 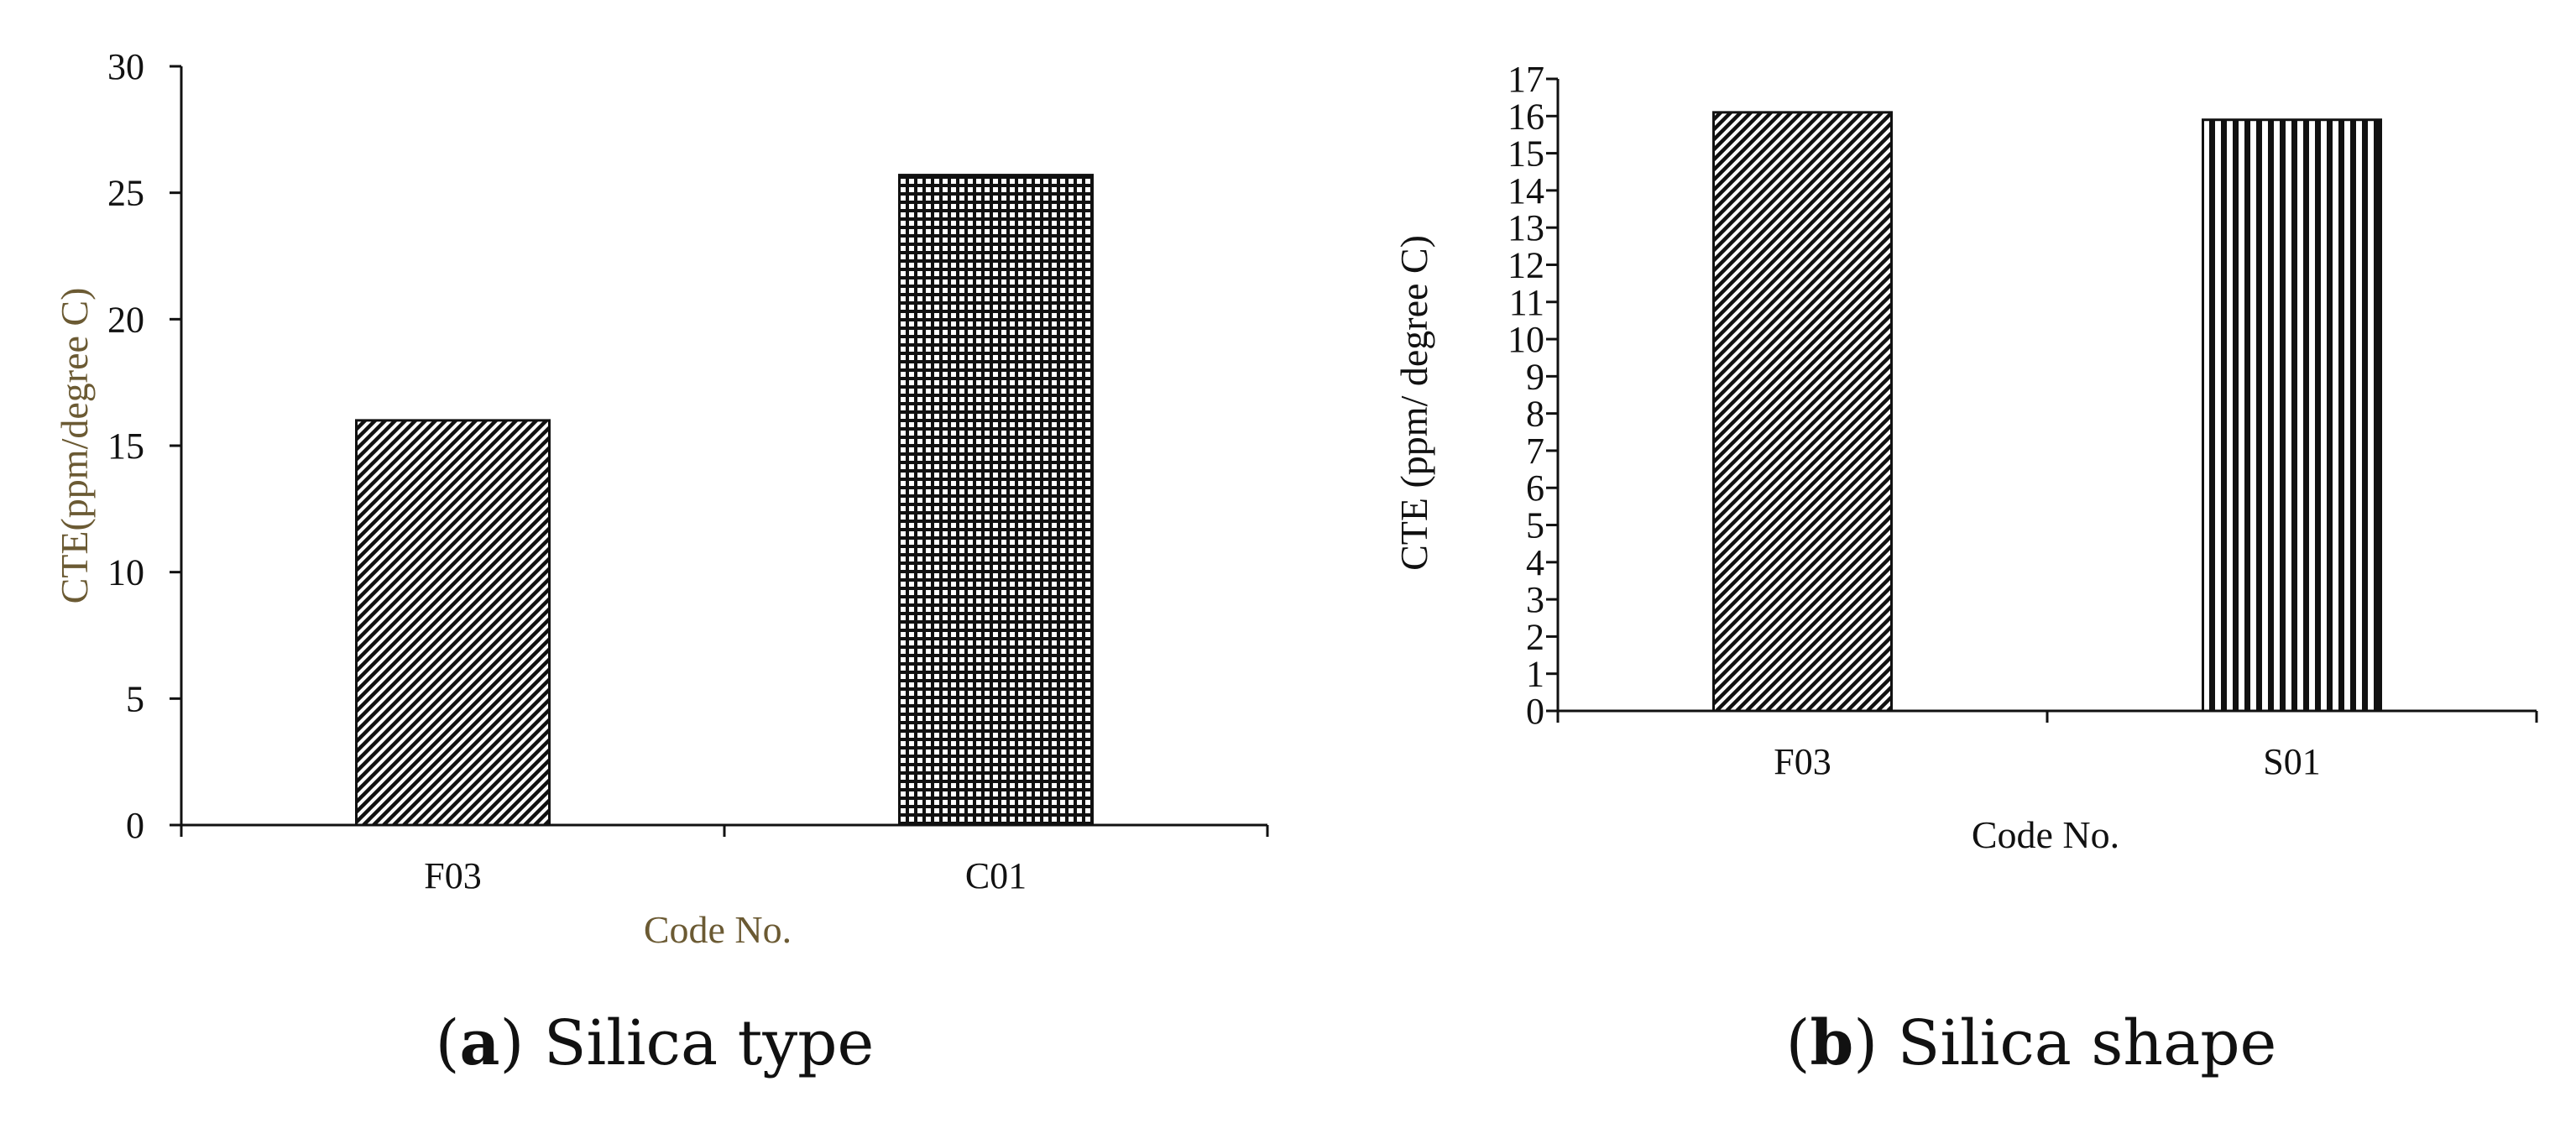 I want to click on chart-a-caption-letter: a, so click(x=480, y=1043).